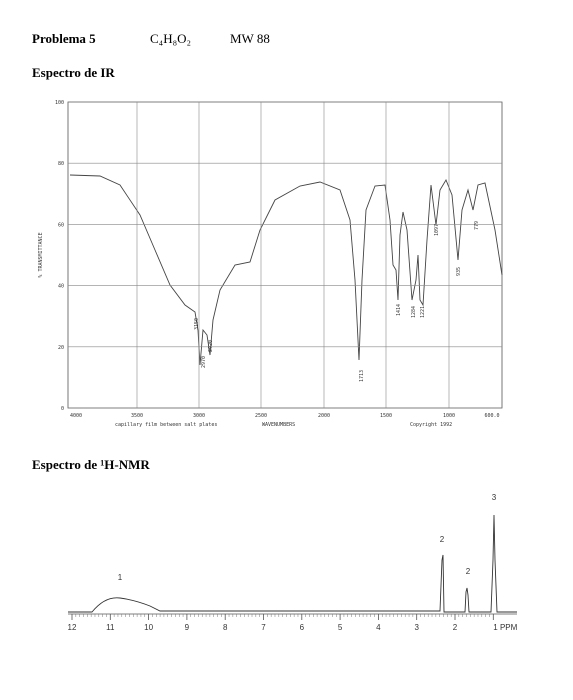  I want to click on nmr-spectrum, so click(292, 563).